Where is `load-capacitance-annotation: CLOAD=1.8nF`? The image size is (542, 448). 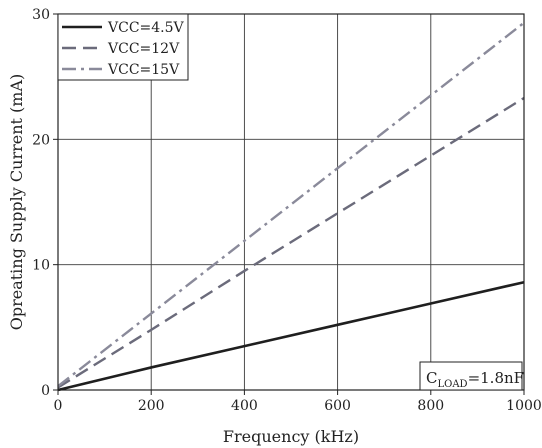 load-capacitance-annotation: CLOAD=1.8nF is located at coordinates (471, 376).